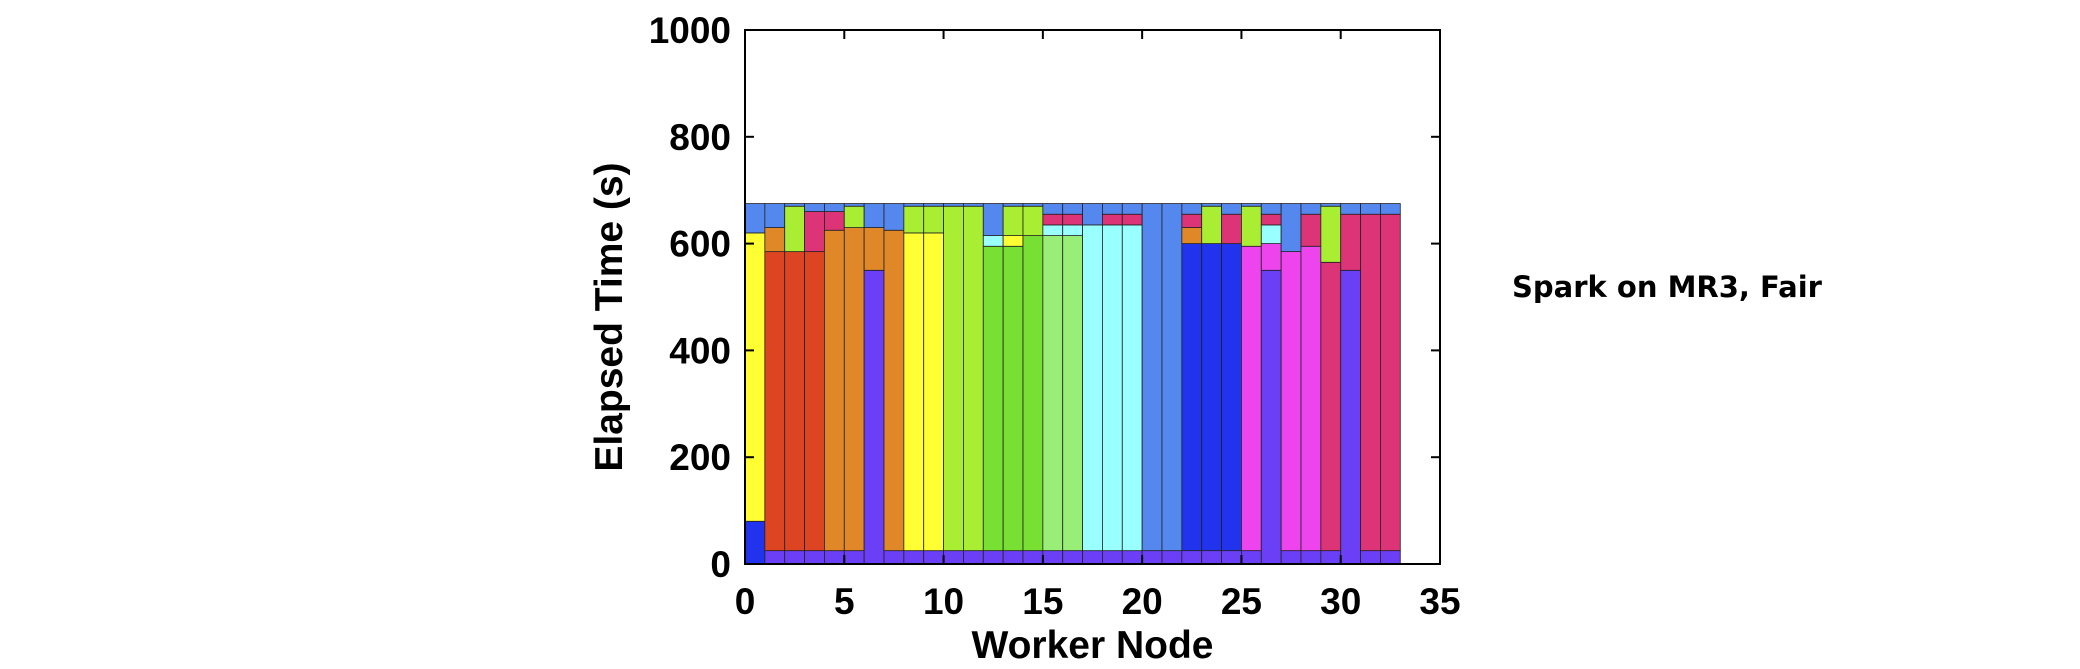 The width and height of the screenshot is (2080, 669). Describe the element at coordinates (844, 601) in the screenshot. I see `x-tick-label: 5` at that location.